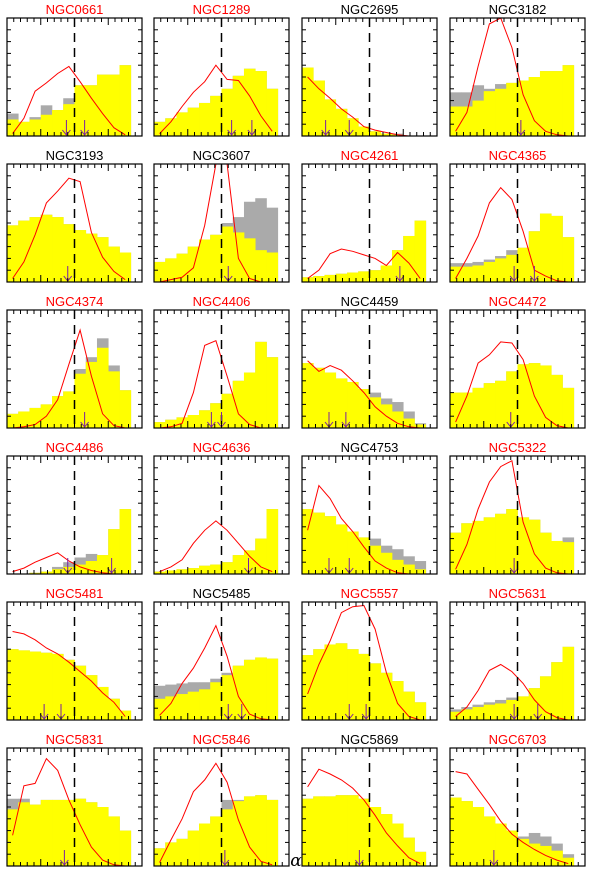 This screenshot has width=592, height=876. What do you see at coordinates (296, 861) in the screenshot?
I see `x-axis-label: α` at bounding box center [296, 861].